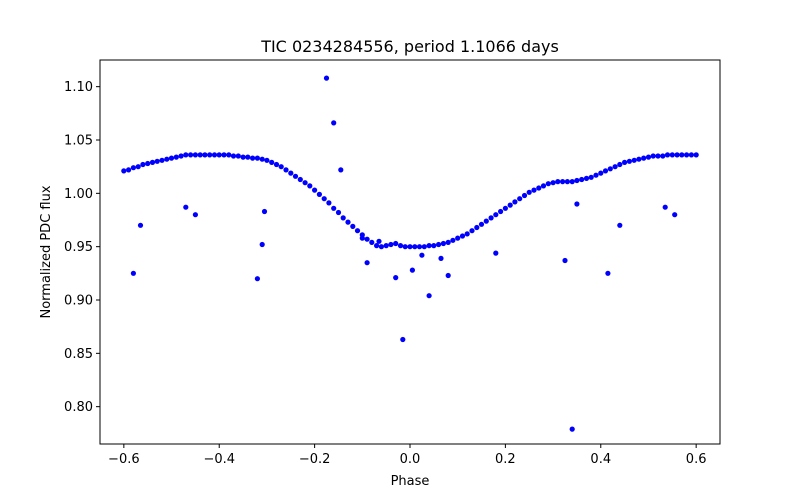  Describe the element at coordinates (46, 251) in the screenshot. I see `y-axis-label: Normalized PDC flux` at that location.